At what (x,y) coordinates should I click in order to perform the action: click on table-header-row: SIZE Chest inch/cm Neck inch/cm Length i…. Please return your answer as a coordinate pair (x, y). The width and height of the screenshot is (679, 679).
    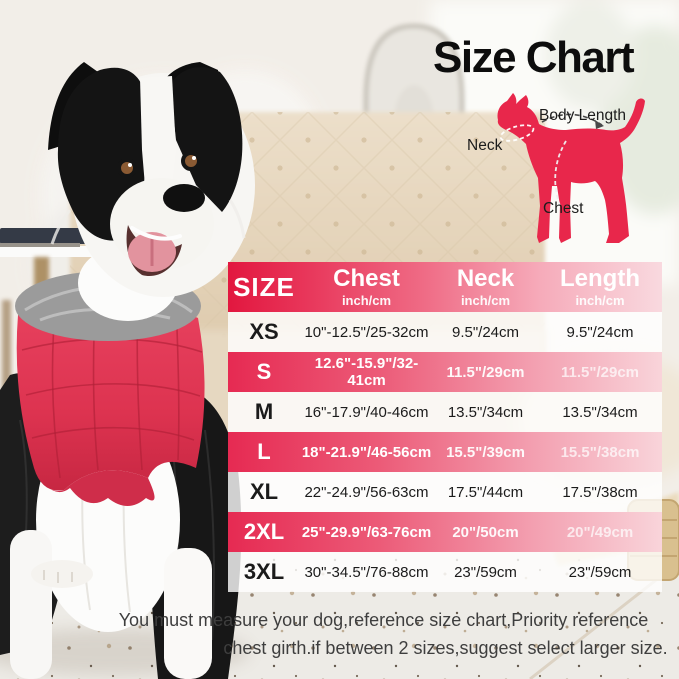
    Looking at the image, I should click on (445, 287).